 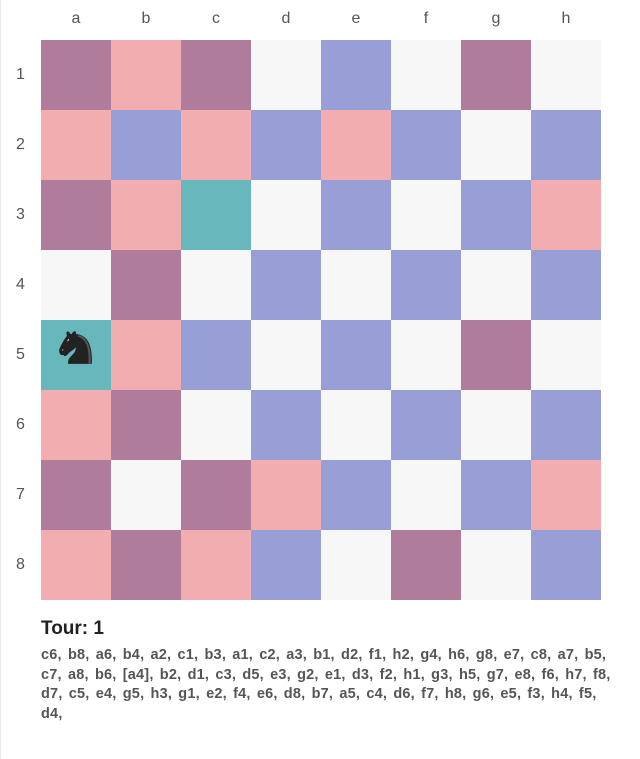 What do you see at coordinates (426, 215) in the screenshot?
I see `square-f3` at bounding box center [426, 215].